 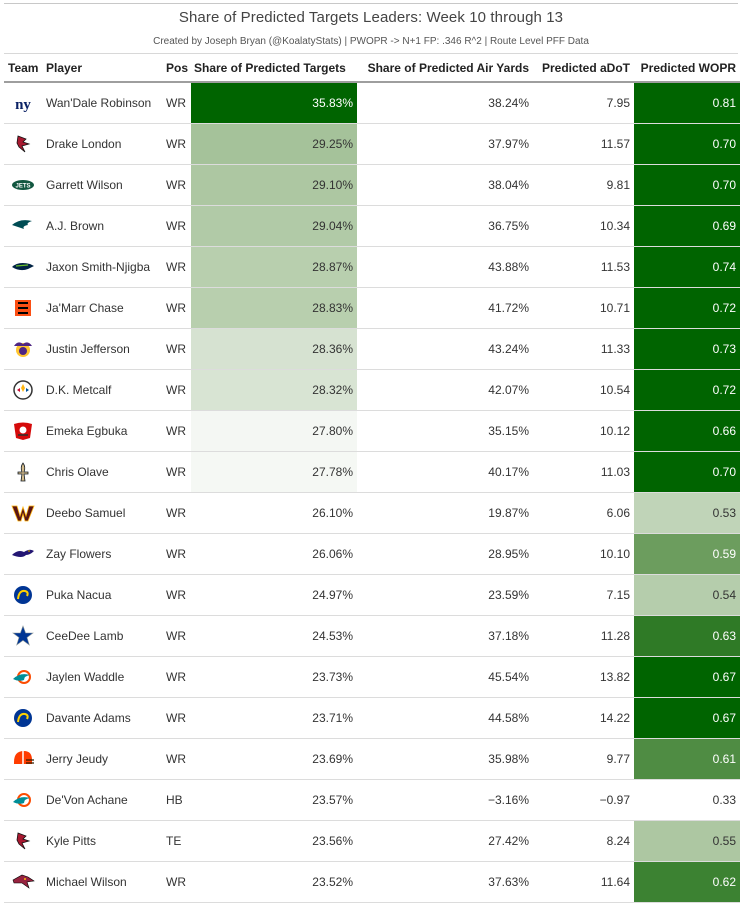 I want to click on table-row: CeeDee Lamb WR 24.53% 37.18% 11.28 0.63, so click(x=372, y=636).